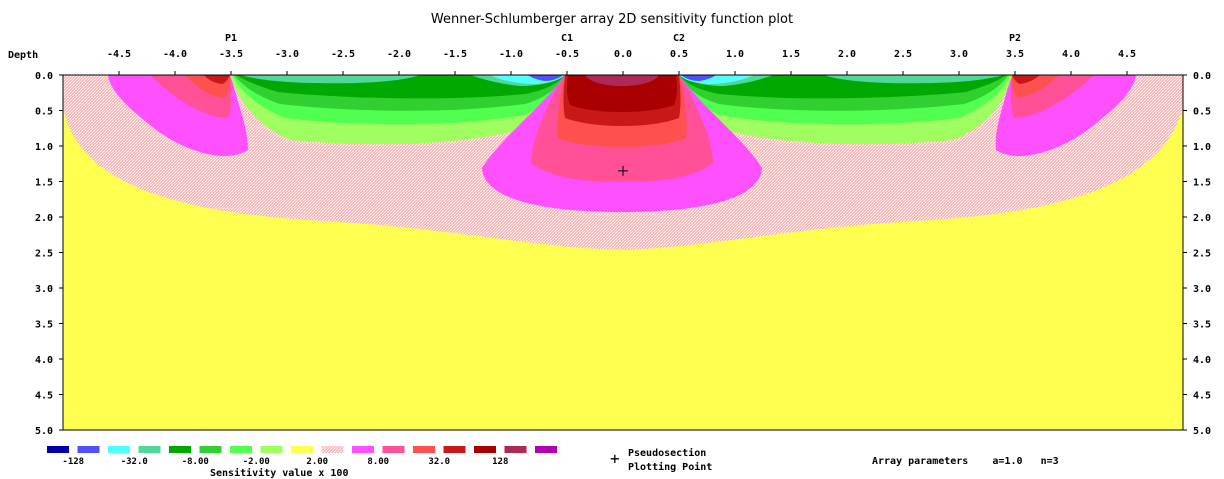 The width and height of the screenshot is (1224, 479). Describe the element at coordinates (343, 54) in the screenshot. I see `x-tick-label: -2.5` at that location.